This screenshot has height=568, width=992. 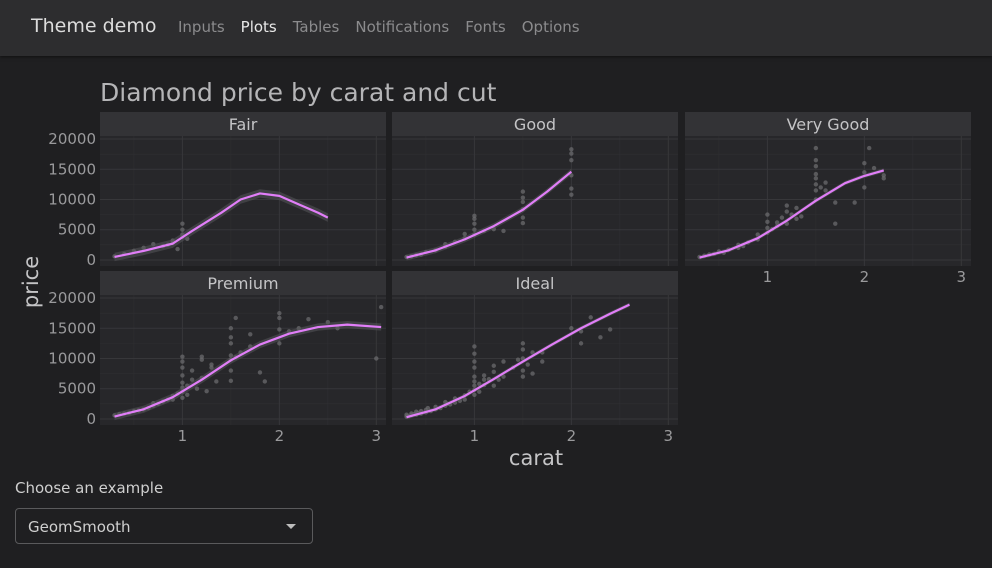 I want to click on nav-item-options: Options, so click(x=550, y=27).